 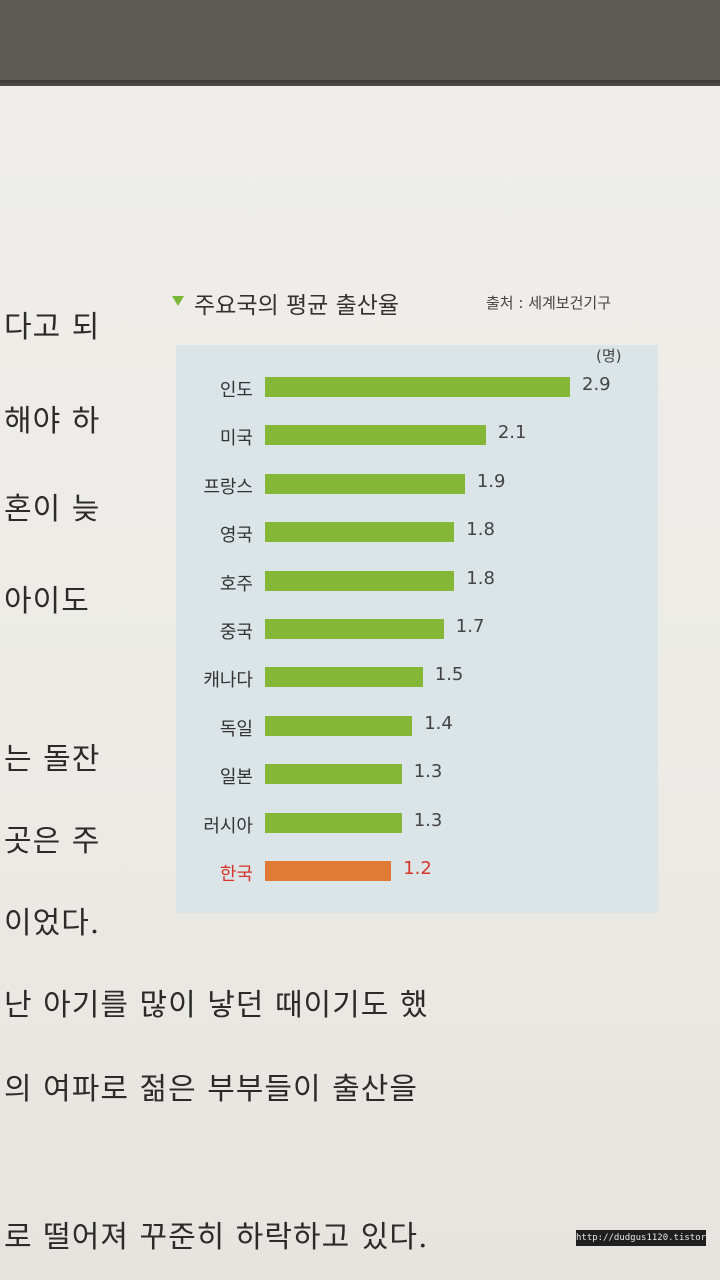 I want to click on body-text-line: 이었다., so click(x=52, y=923).